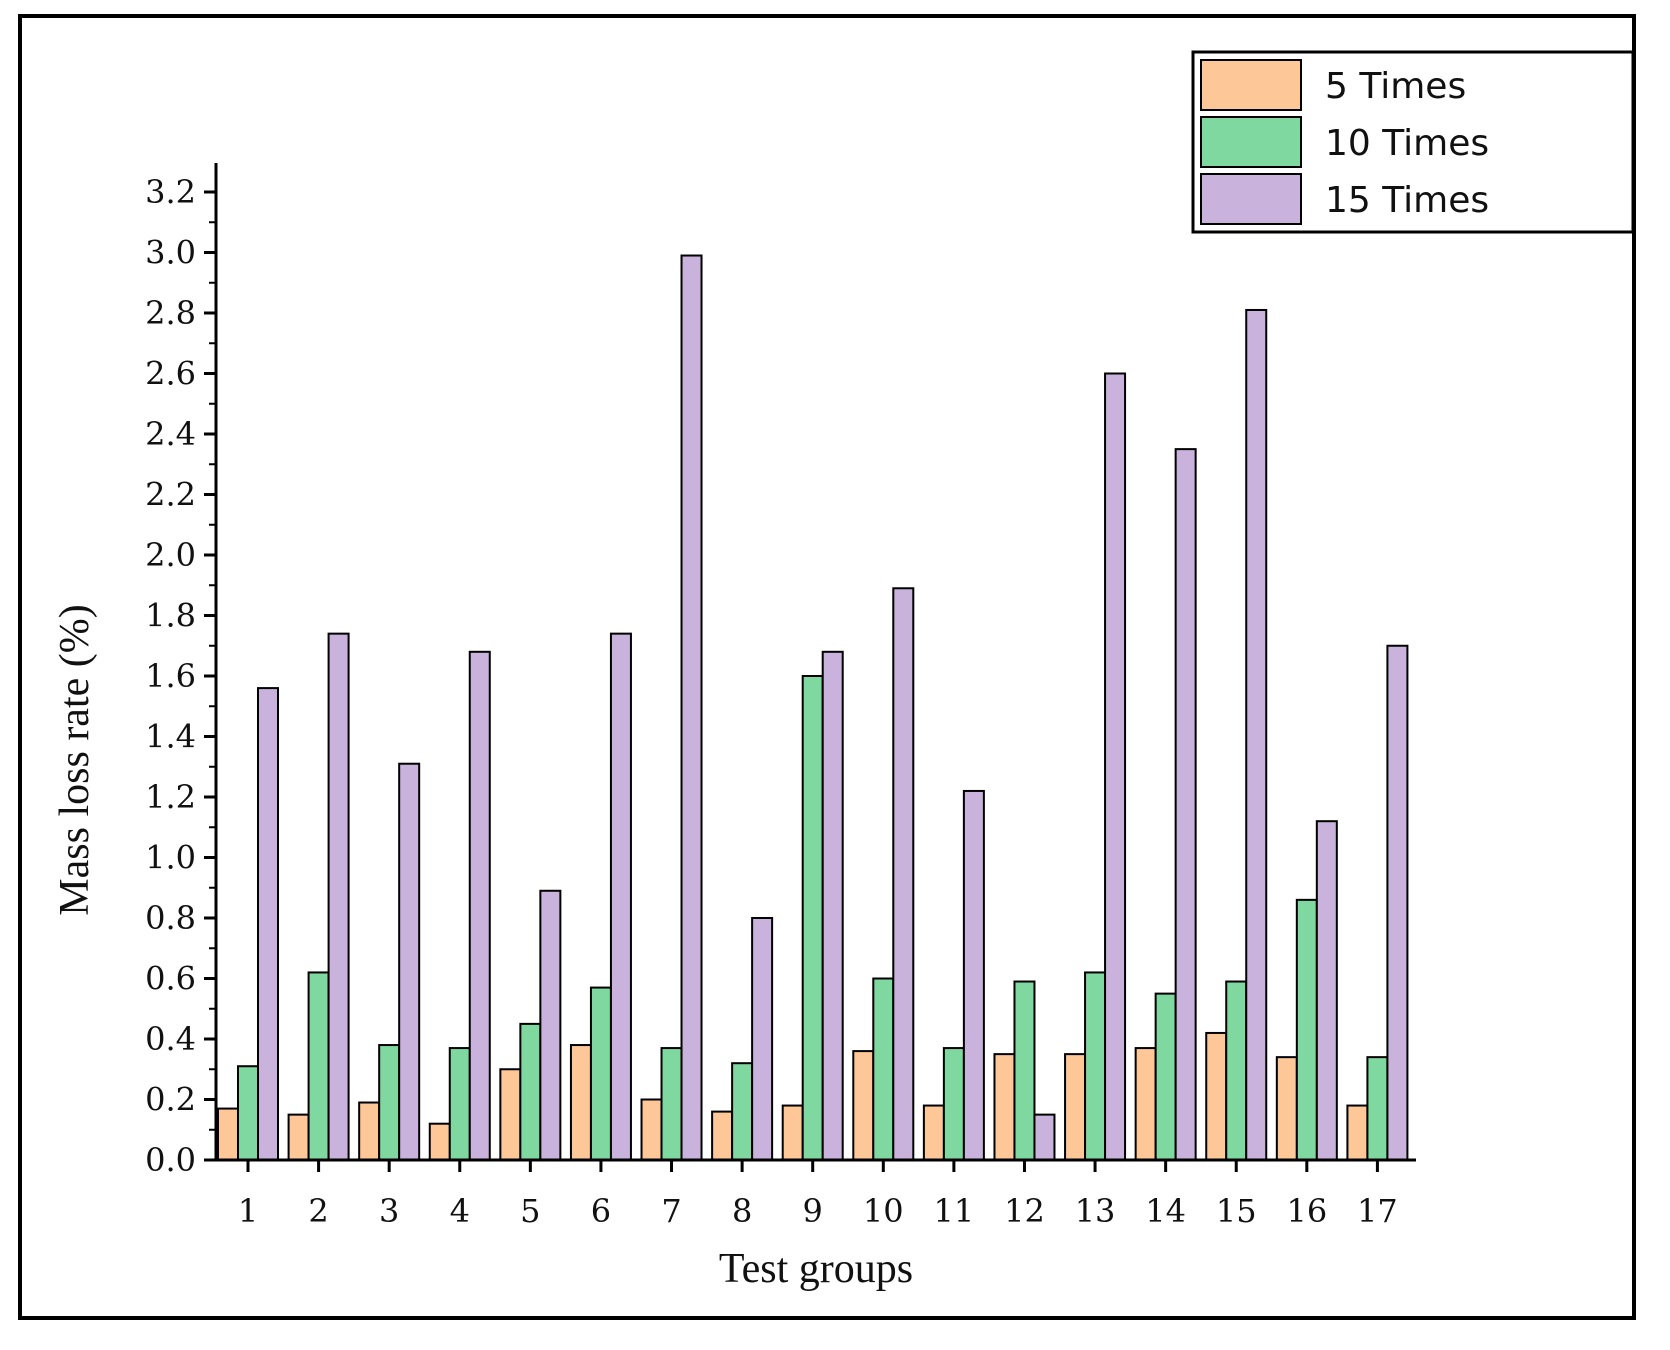 The width and height of the screenshot is (1670, 1350). What do you see at coordinates (1236, 1211) in the screenshot?
I see `x-tick-label: 15` at bounding box center [1236, 1211].